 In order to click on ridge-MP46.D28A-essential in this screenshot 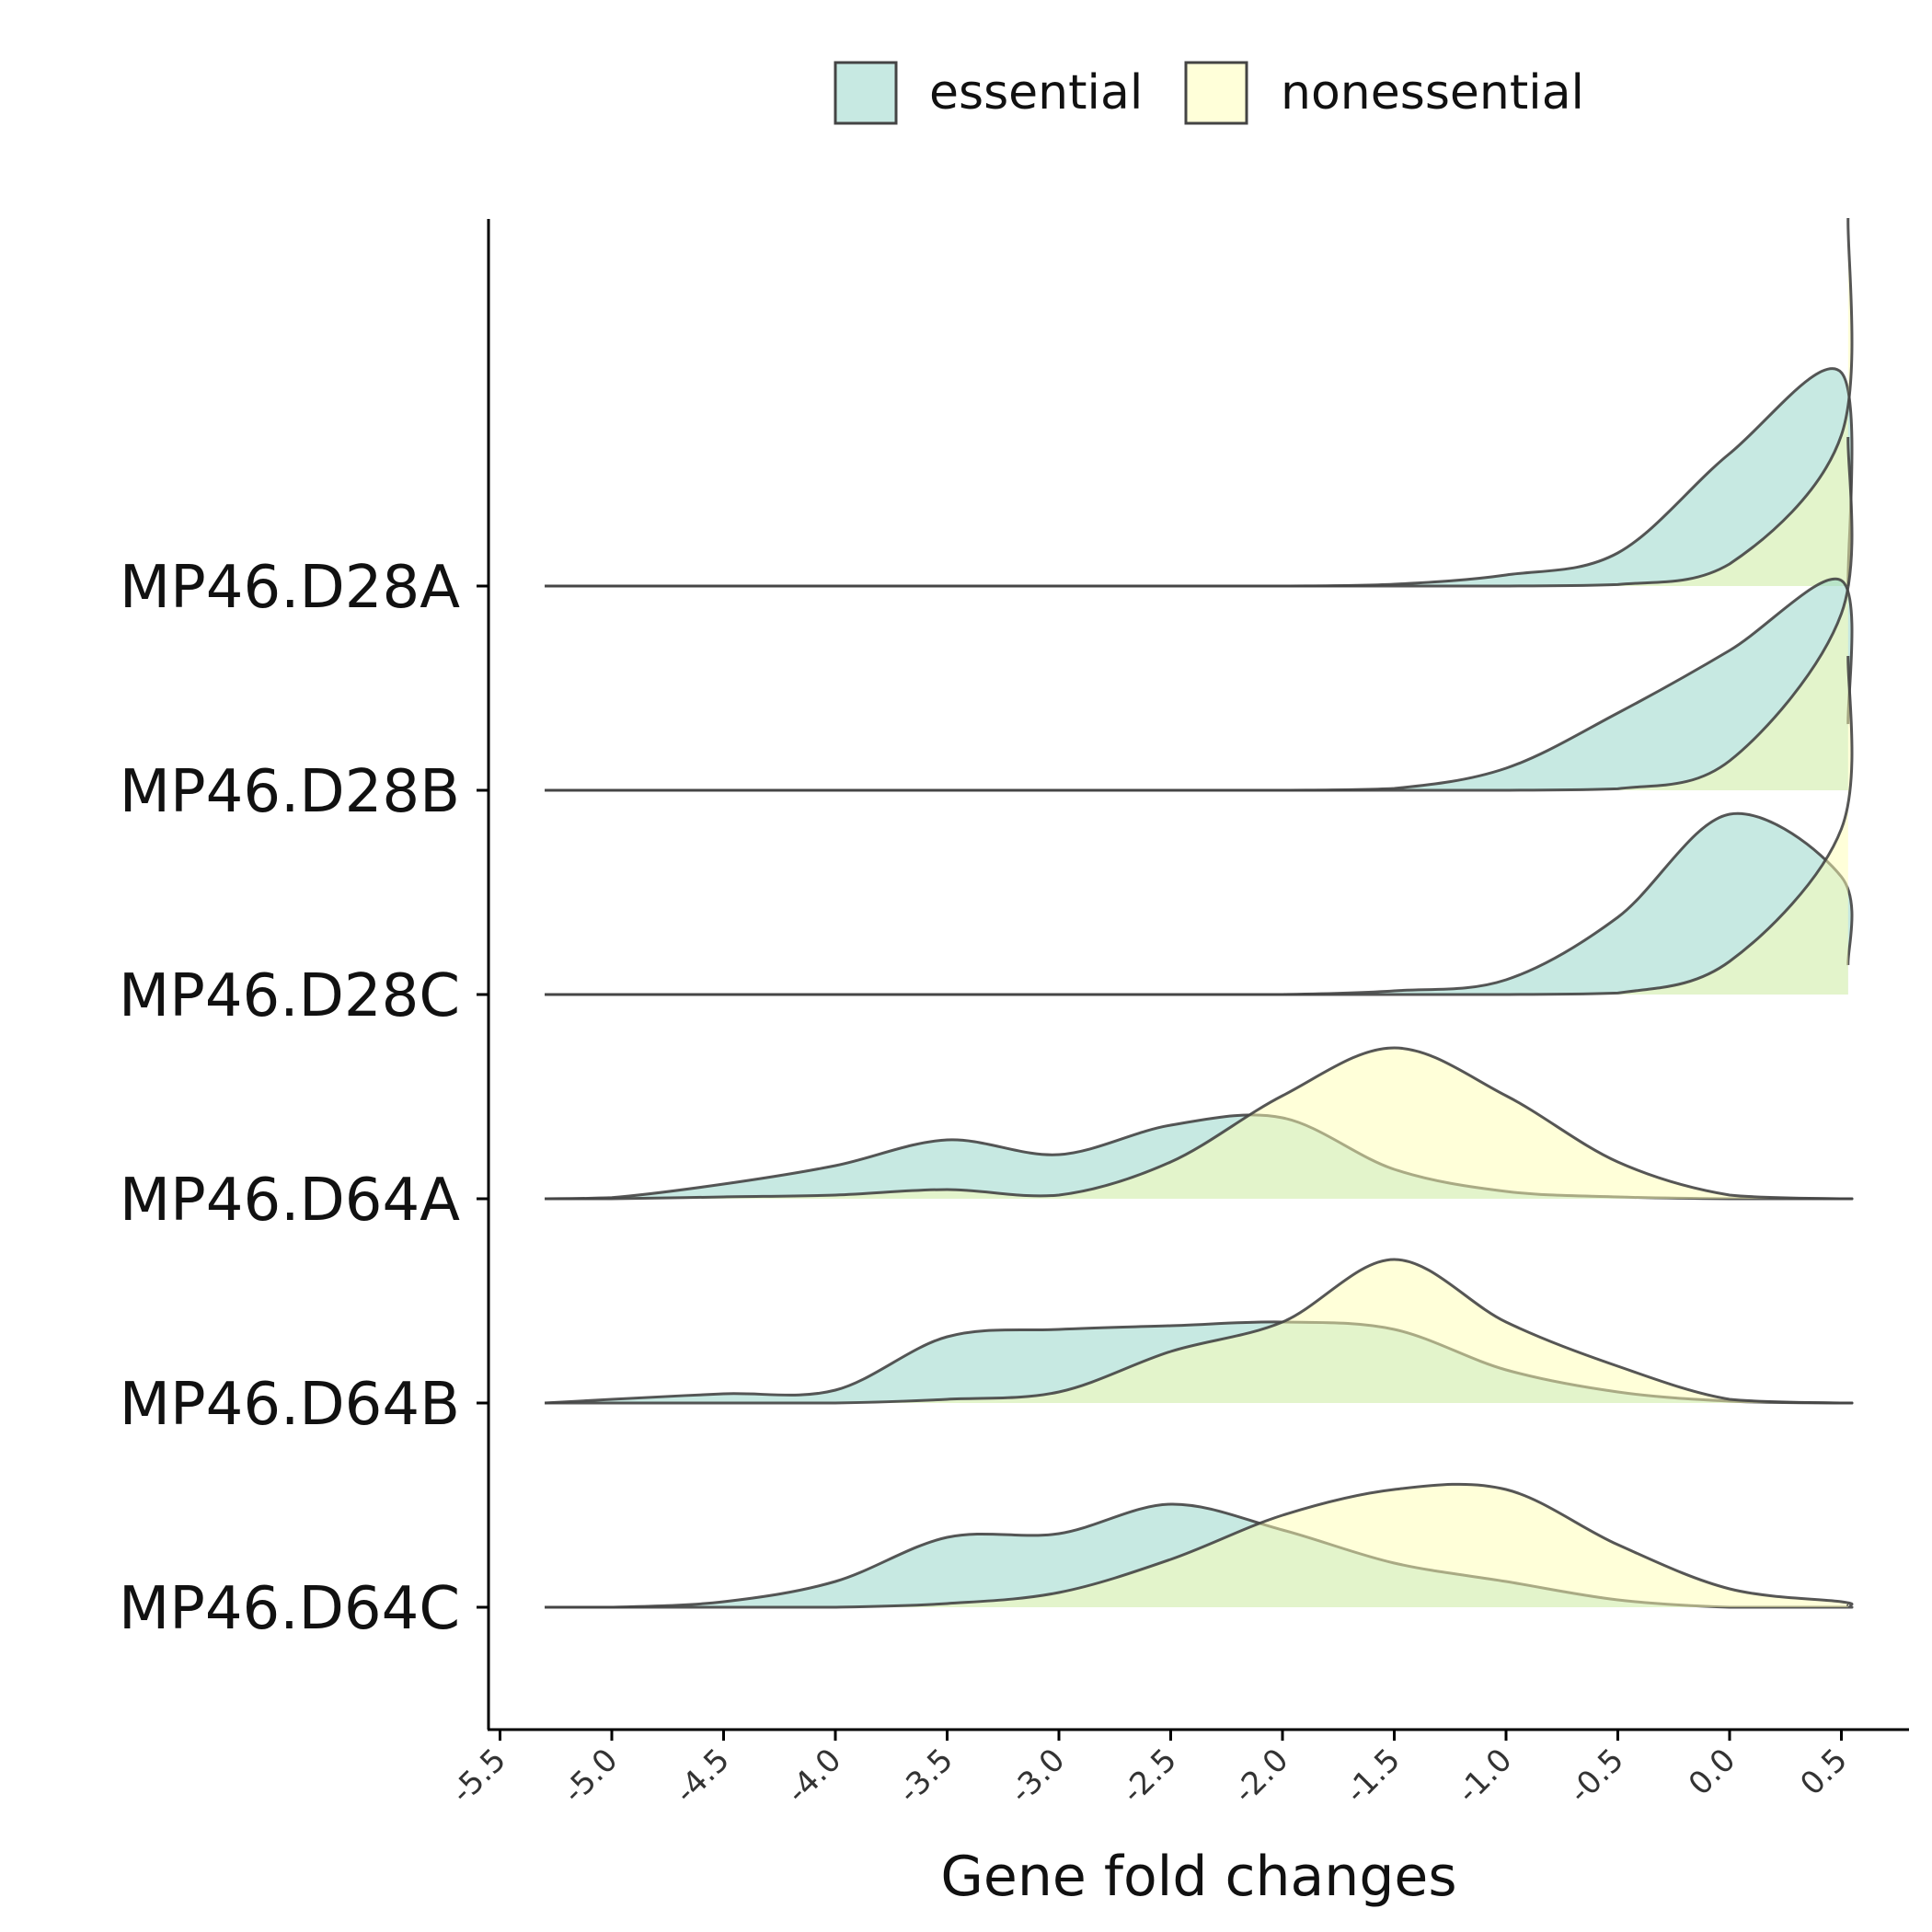, I will do `click(1199, 477)`.